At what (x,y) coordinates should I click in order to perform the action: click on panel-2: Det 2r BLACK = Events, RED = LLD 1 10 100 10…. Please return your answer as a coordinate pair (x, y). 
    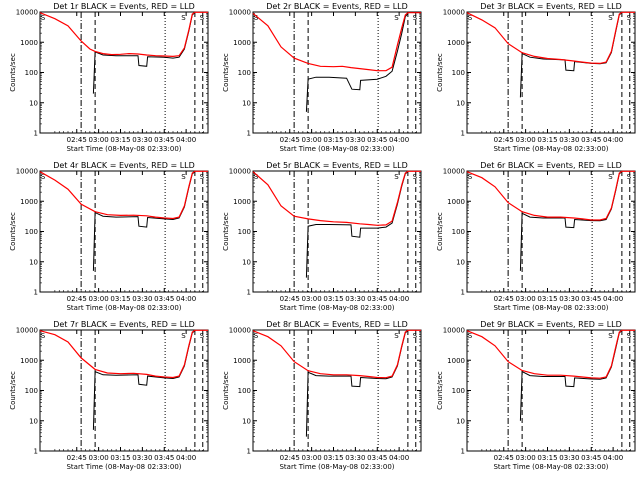
    Looking at the image, I should click on (322, 77).